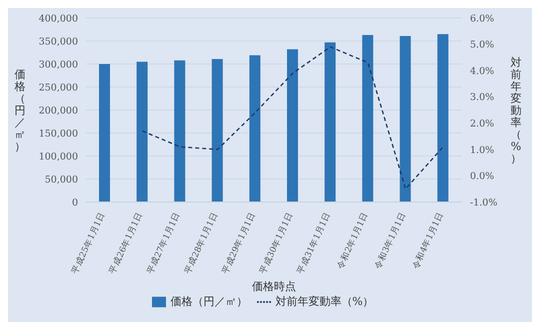  I want to click on legend-label: 価格（円／㎡）, so click(209, 301).